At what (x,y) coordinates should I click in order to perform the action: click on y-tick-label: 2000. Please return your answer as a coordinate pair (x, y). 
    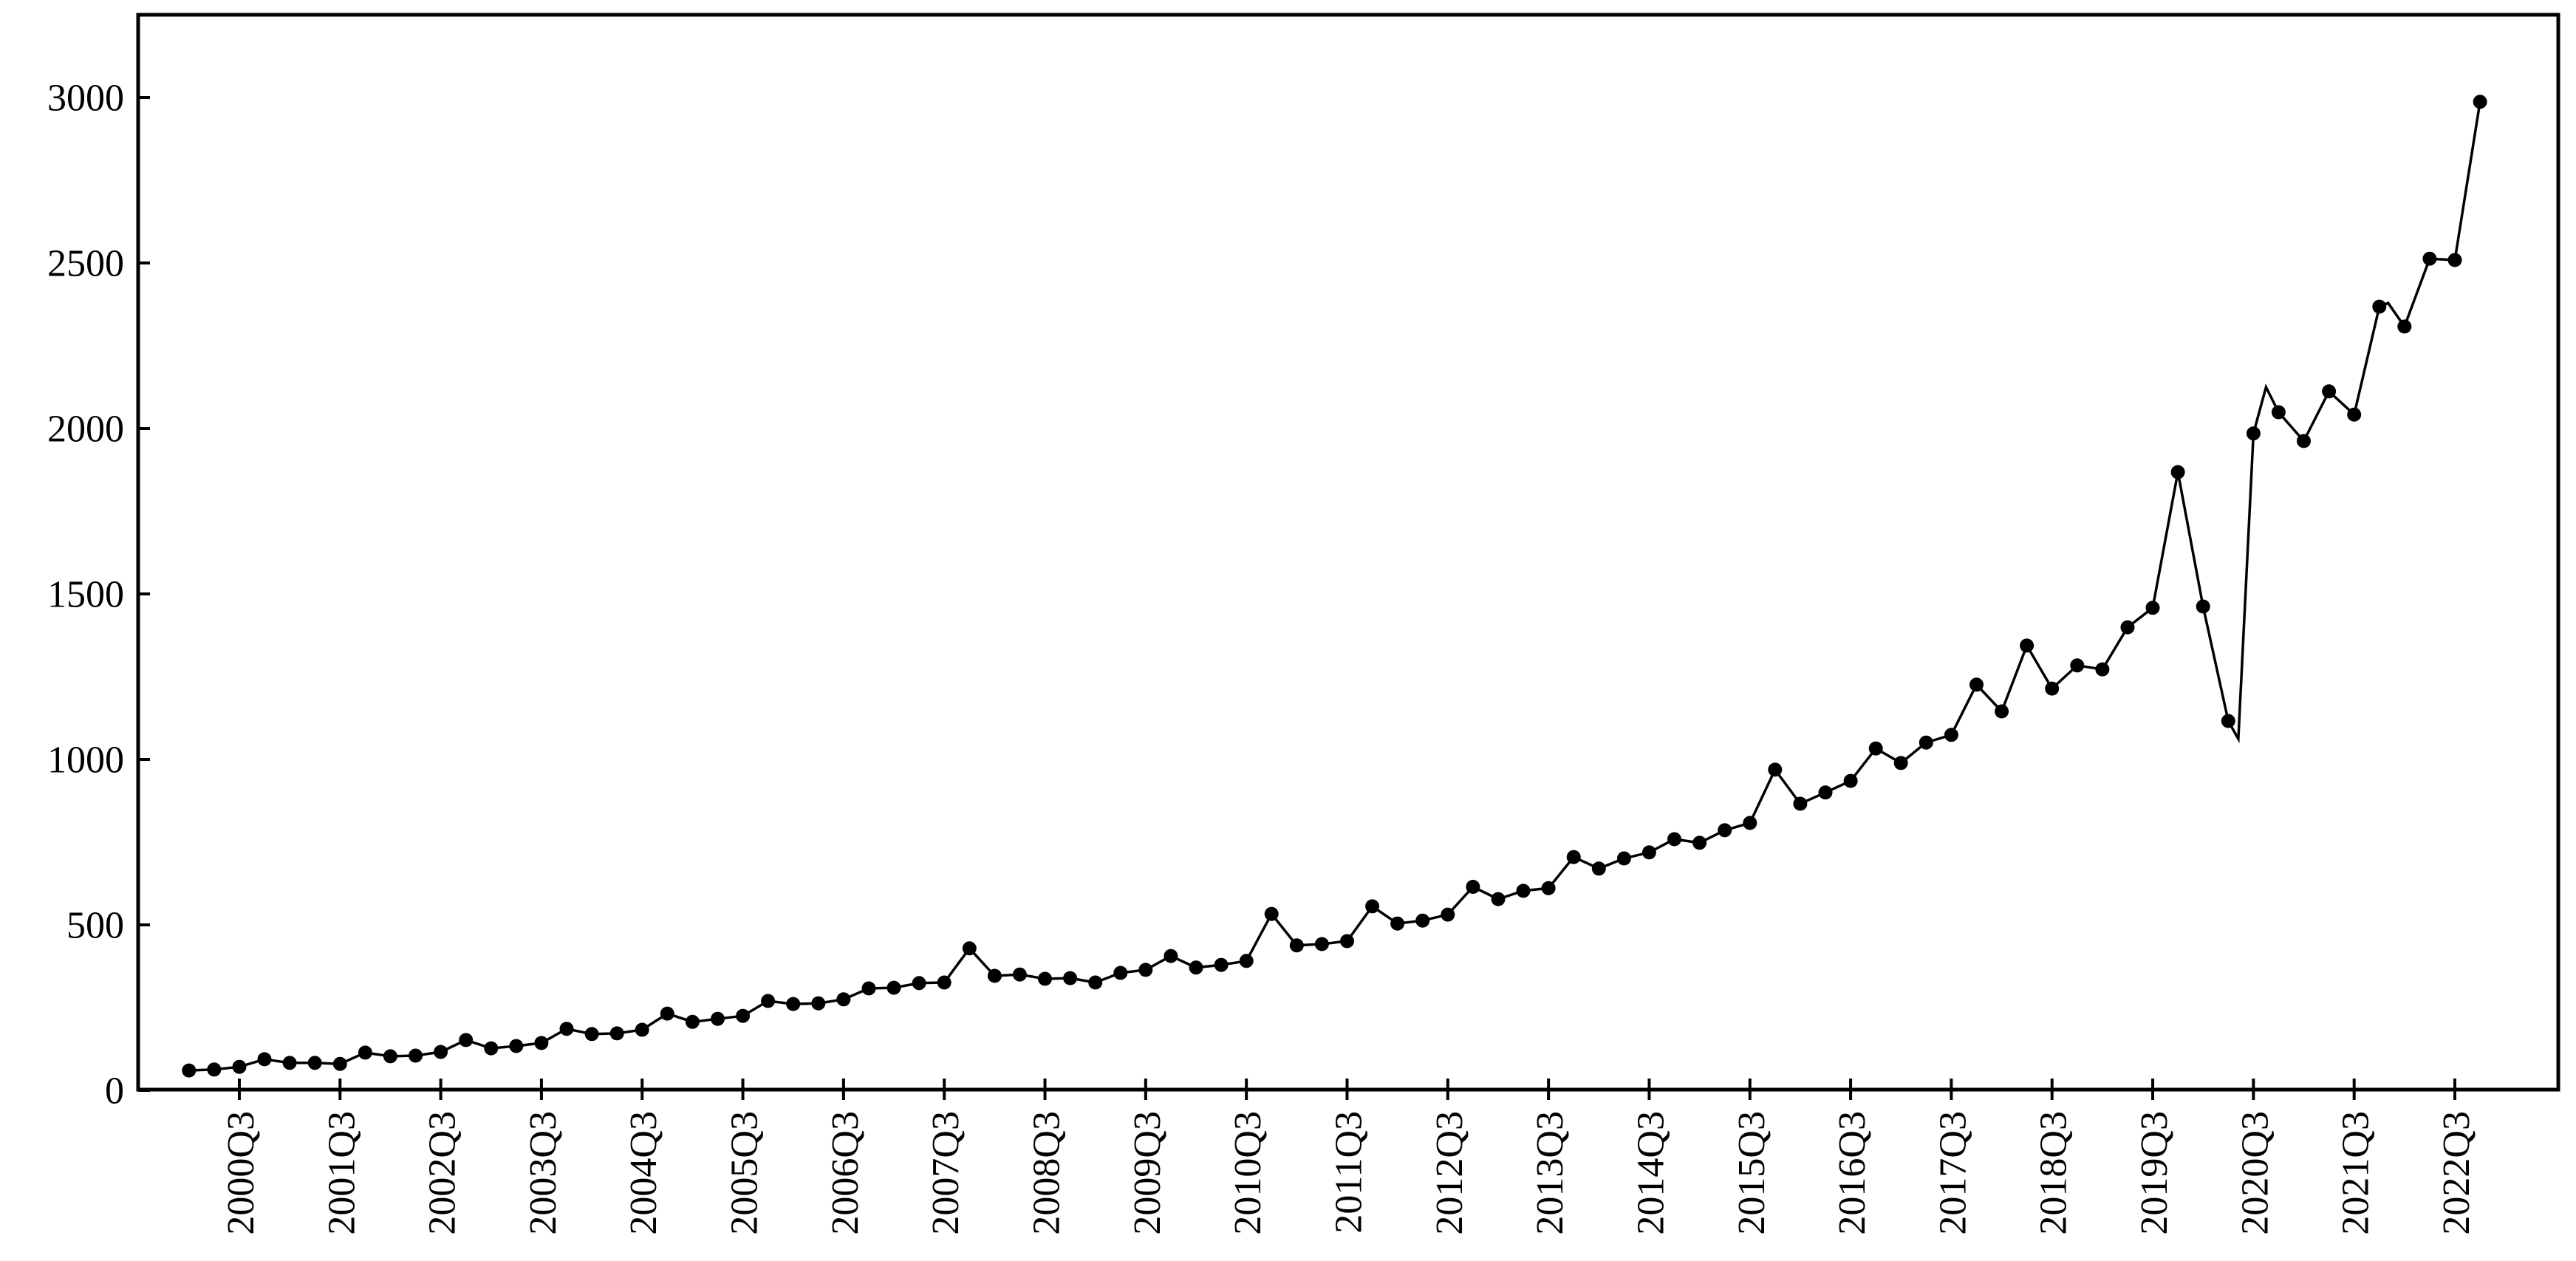
    Looking at the image, I should click on (86, 430).